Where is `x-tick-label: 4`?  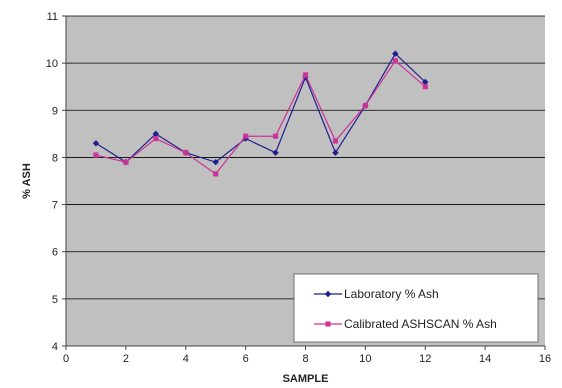 x-tick-label: 4 is located at coordinates (186, 359).